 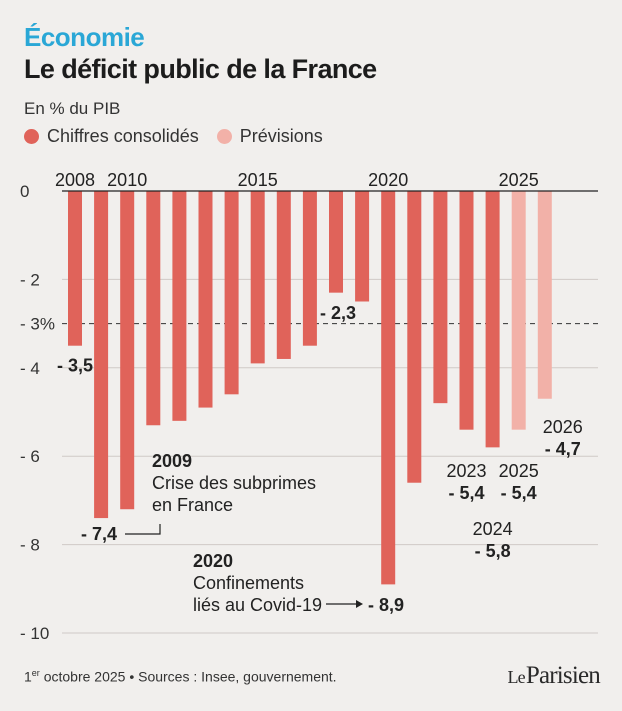 I want to click on x-tick-label-2010: 2010, so click(x=127, y=180).